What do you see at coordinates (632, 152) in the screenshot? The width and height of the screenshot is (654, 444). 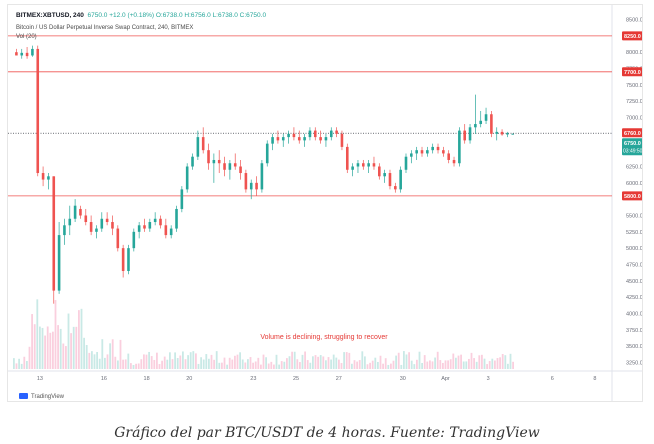 I see `bar-countdown-label: 03:49:50` at bounding box center [632, 152].